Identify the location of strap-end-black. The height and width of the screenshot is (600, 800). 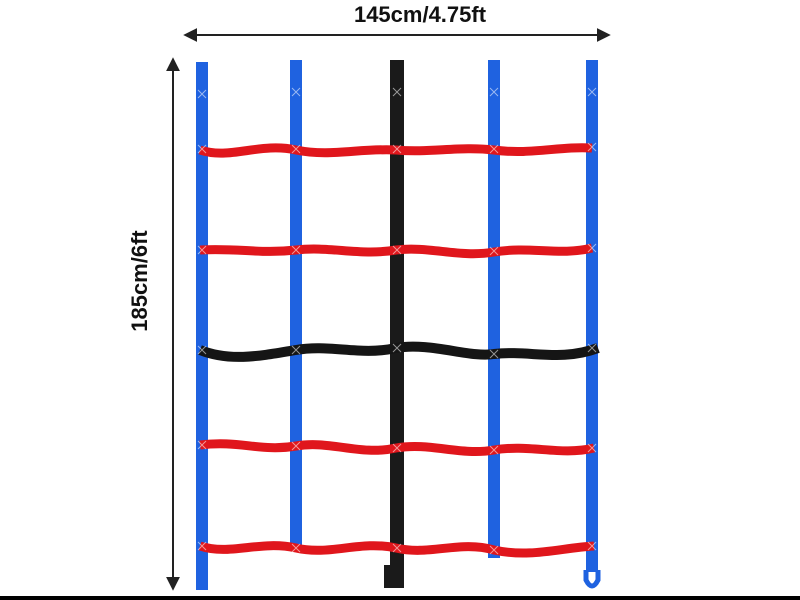
(394, 576).